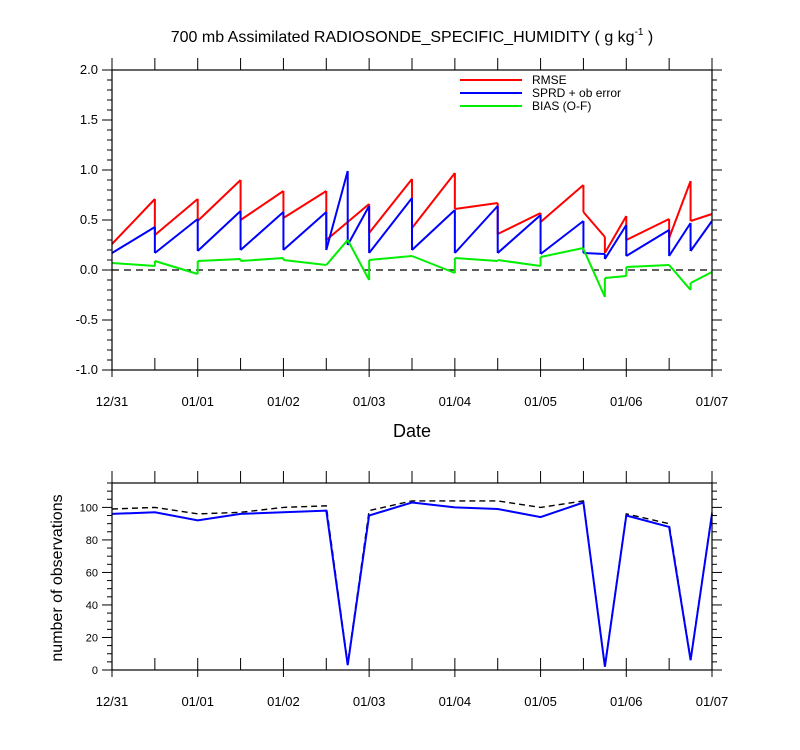 This screenshot has height=750, width=800. I want to click on chart-title-tail: ), so click(648, 37).